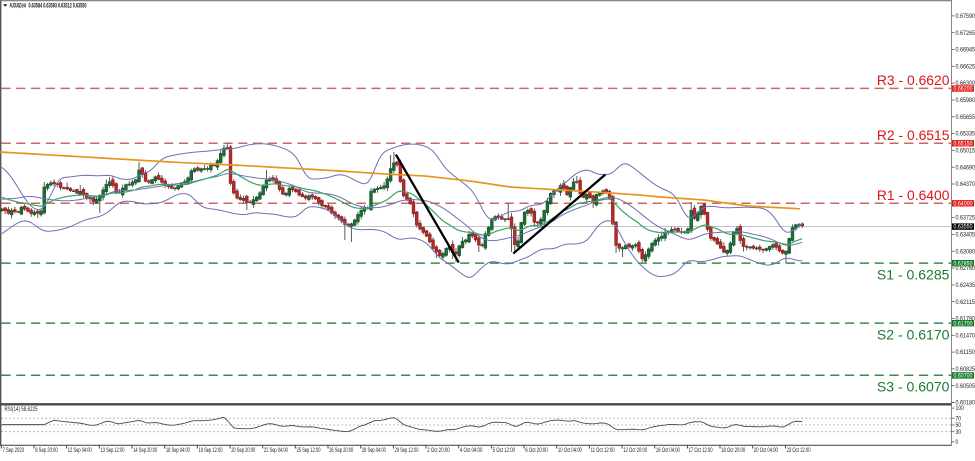 This screenshot has width=975, height=461. I want to click on svg-text: 22 Sep 04:00, so click(276, 451).